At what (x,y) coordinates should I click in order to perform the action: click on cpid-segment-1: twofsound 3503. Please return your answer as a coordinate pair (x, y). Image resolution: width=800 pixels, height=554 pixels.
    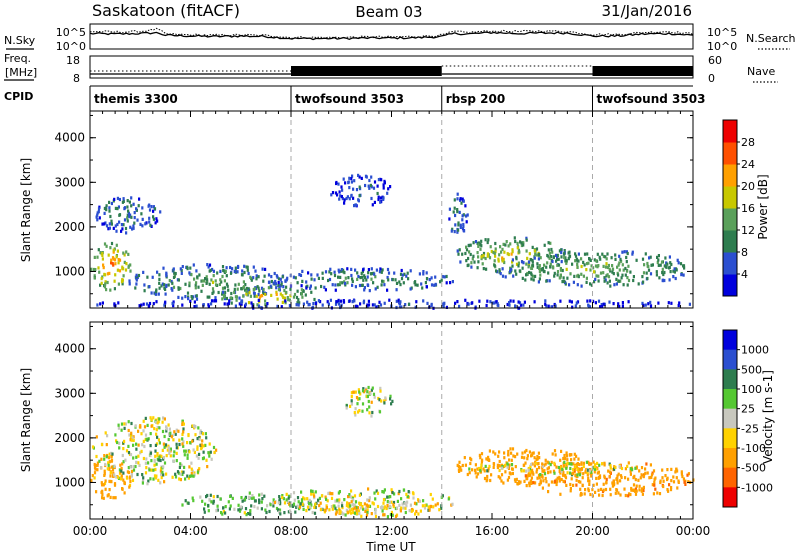
    Looking at the image, I should click on (349, 99).